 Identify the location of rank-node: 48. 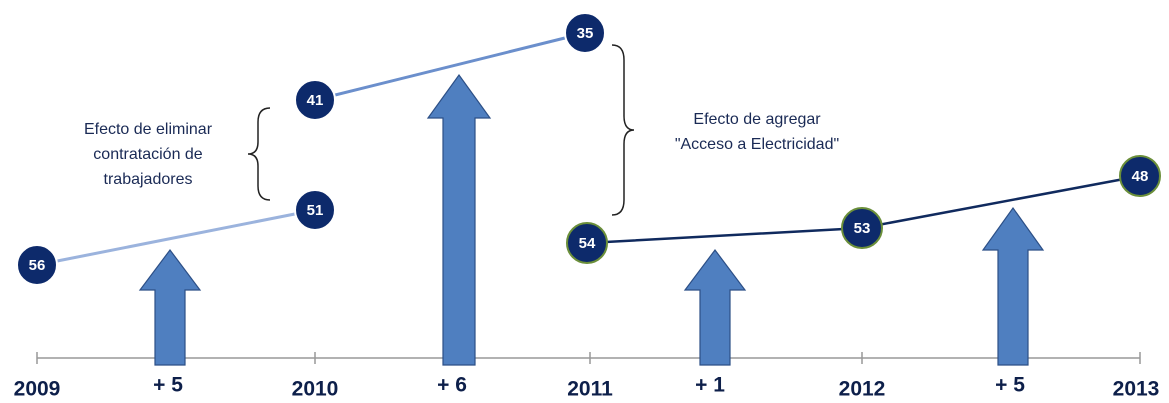
(1140, 176).